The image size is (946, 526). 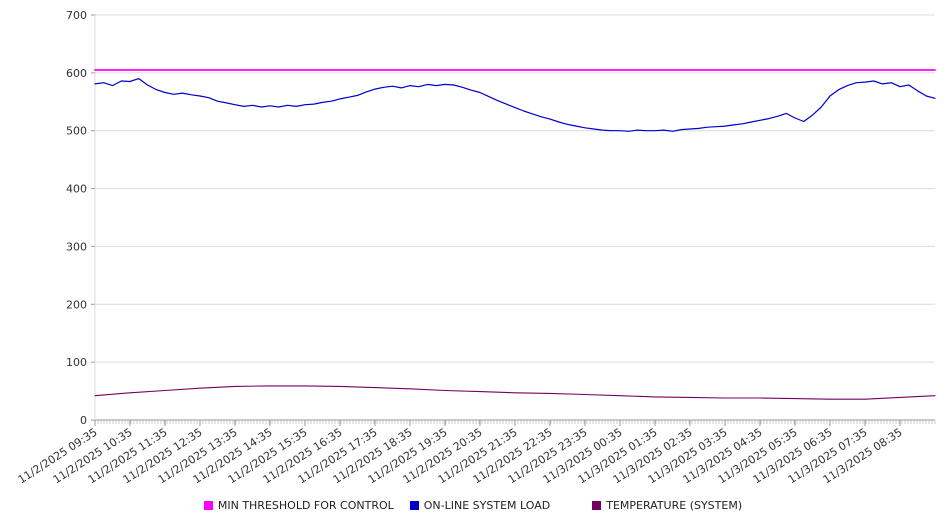 I want to click on svg-text: 0, so click(x=83, y=420).